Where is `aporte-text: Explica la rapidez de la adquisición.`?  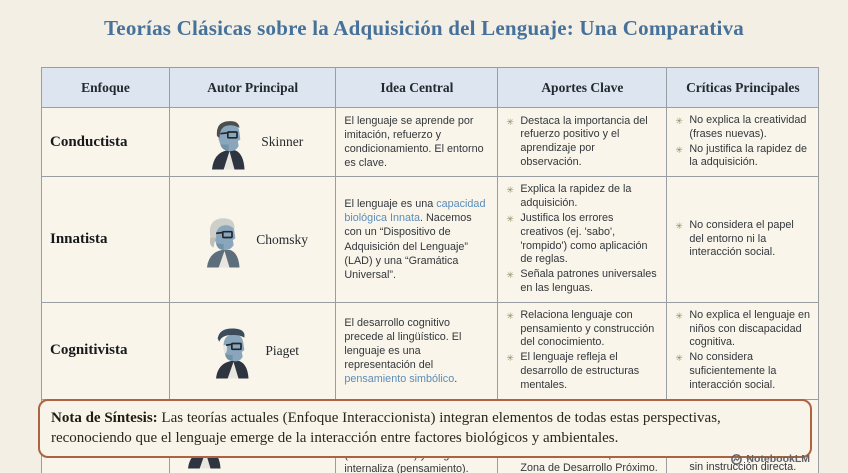 aporte-text: Explica la rapidez de la adquisición. is located at coordinates (576, 196).